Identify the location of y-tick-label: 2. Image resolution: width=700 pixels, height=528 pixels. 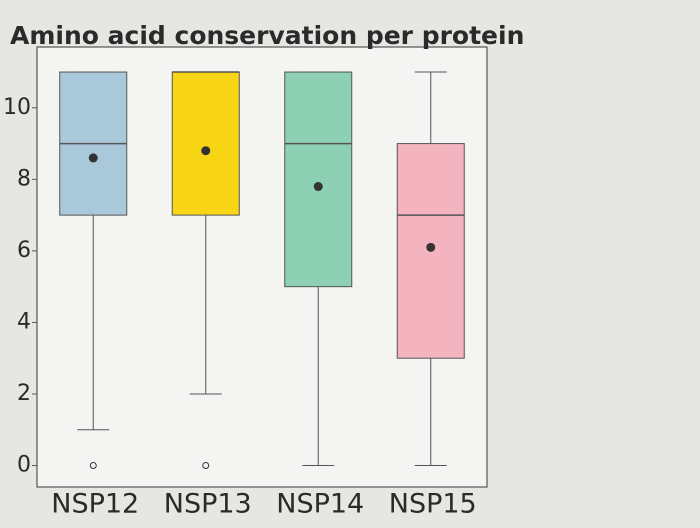
(24, 393).